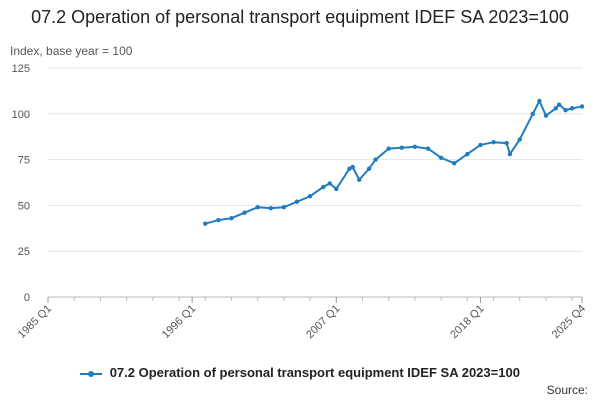  Describe the element at coordinates (323, 322) in the screenshot. I see `x-tick-label-2: 2007 Q1` at that location.